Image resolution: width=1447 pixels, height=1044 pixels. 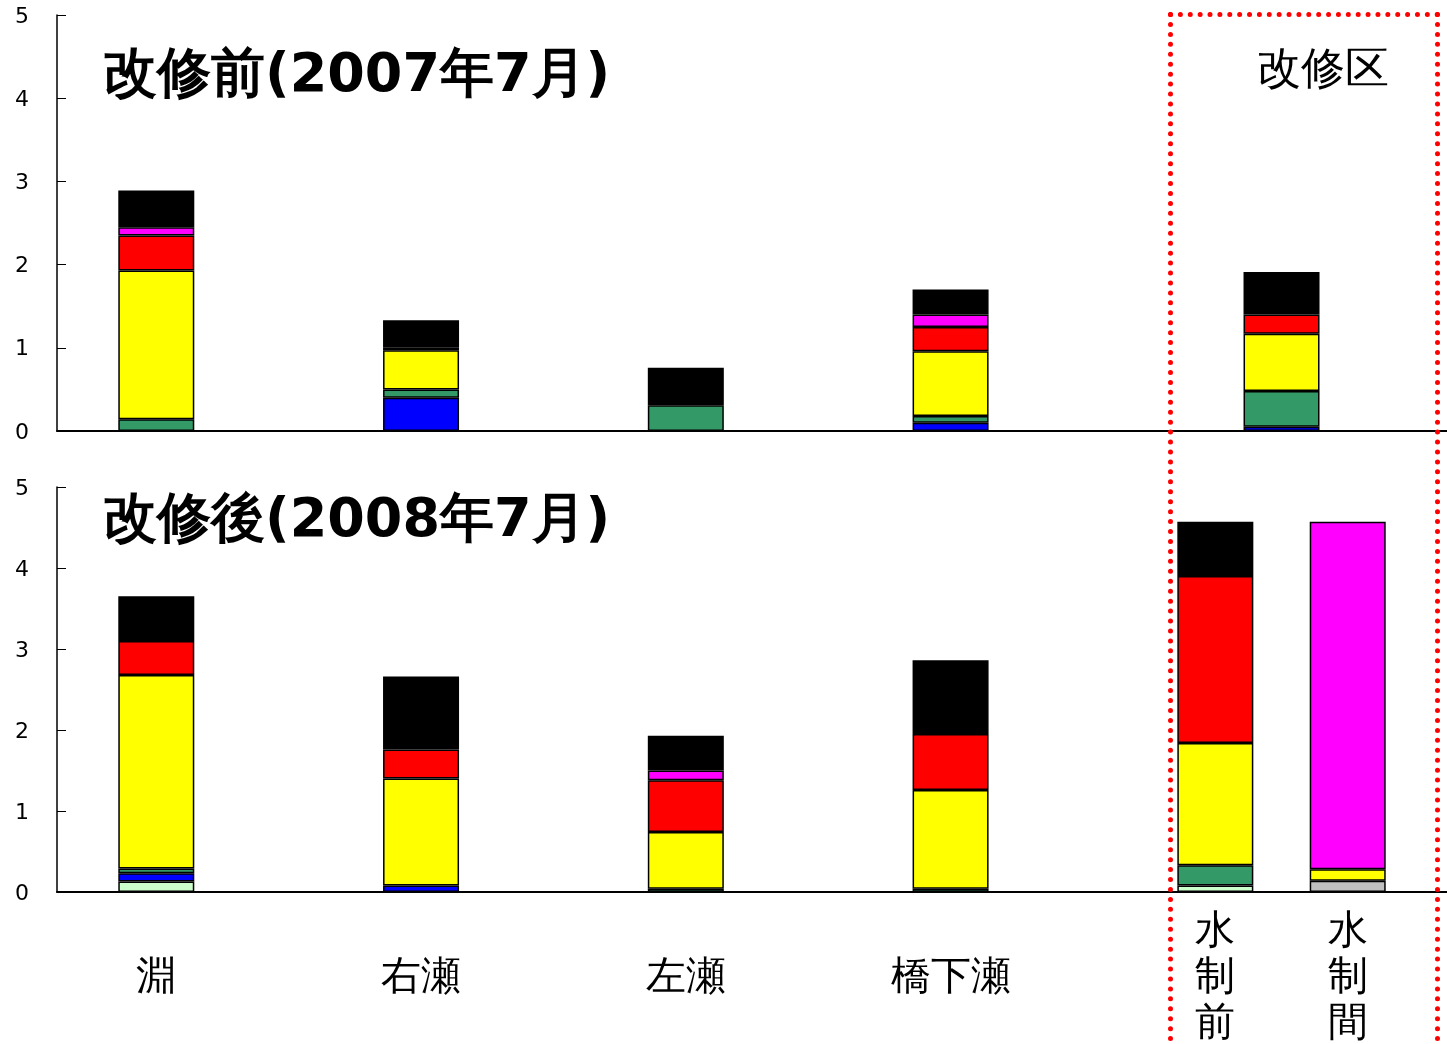 I want to click on x-tick-label: 橋下瀬, so click(x=950, y=975).